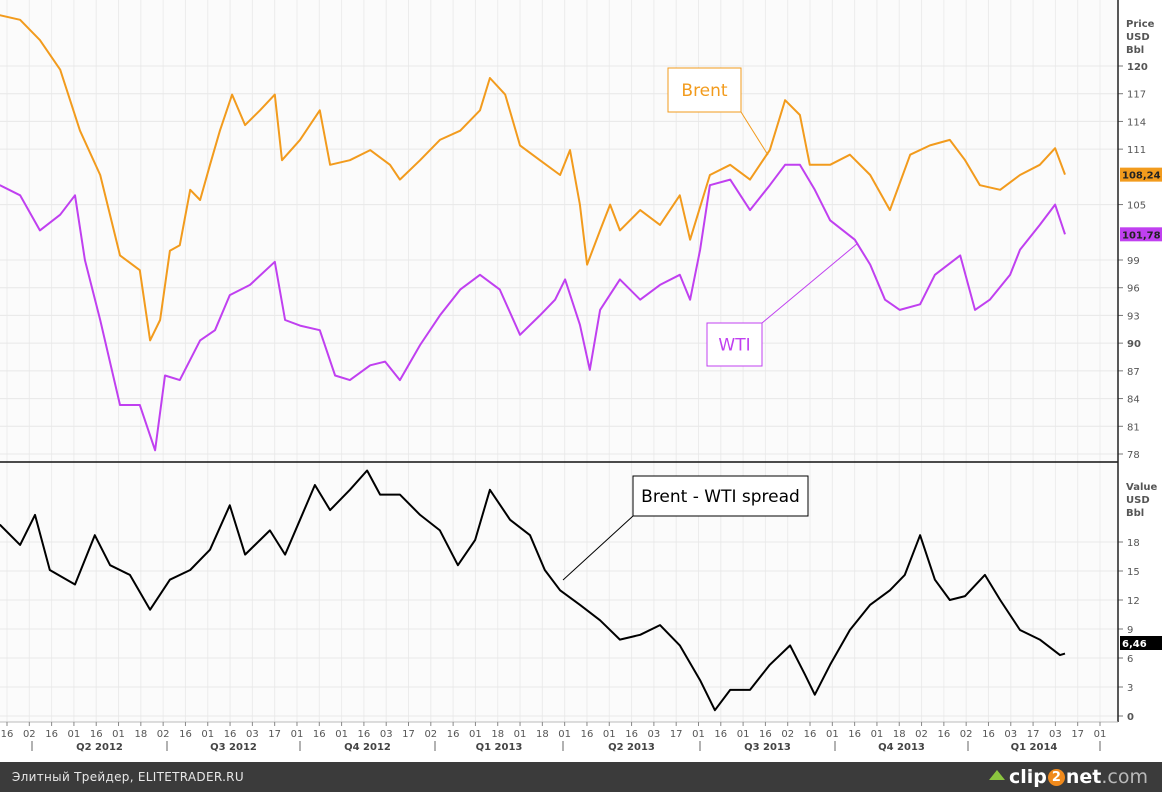  What do you see at coordinates (1130, 659) in the screenshot?
I see `y-tick-label: 6` at bounding box center [1130, 659].